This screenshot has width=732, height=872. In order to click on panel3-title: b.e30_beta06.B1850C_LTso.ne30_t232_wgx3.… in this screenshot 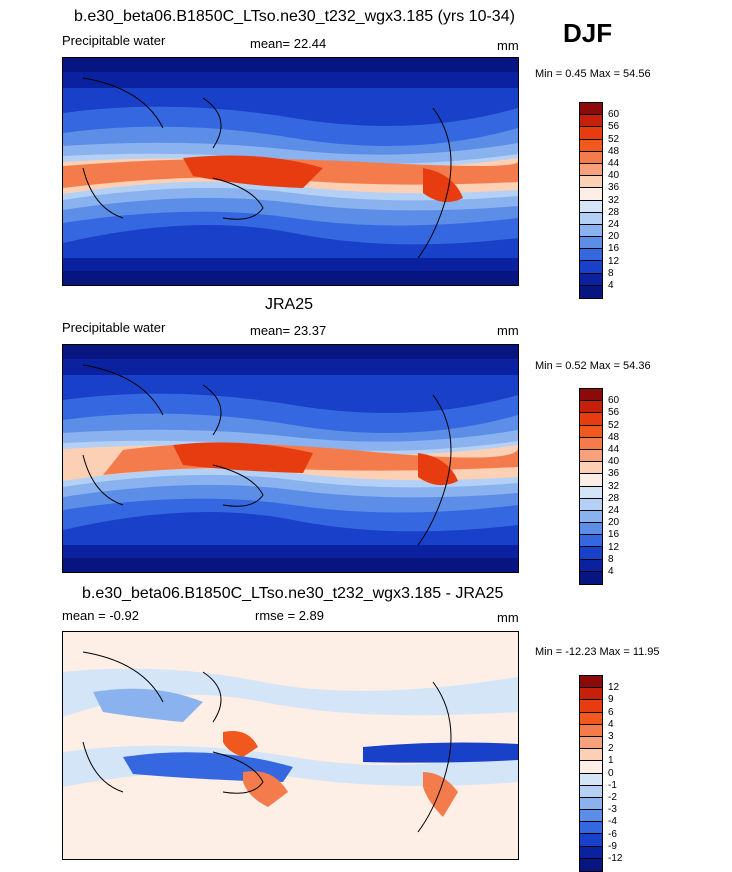, I will do `click(293, 593)`.